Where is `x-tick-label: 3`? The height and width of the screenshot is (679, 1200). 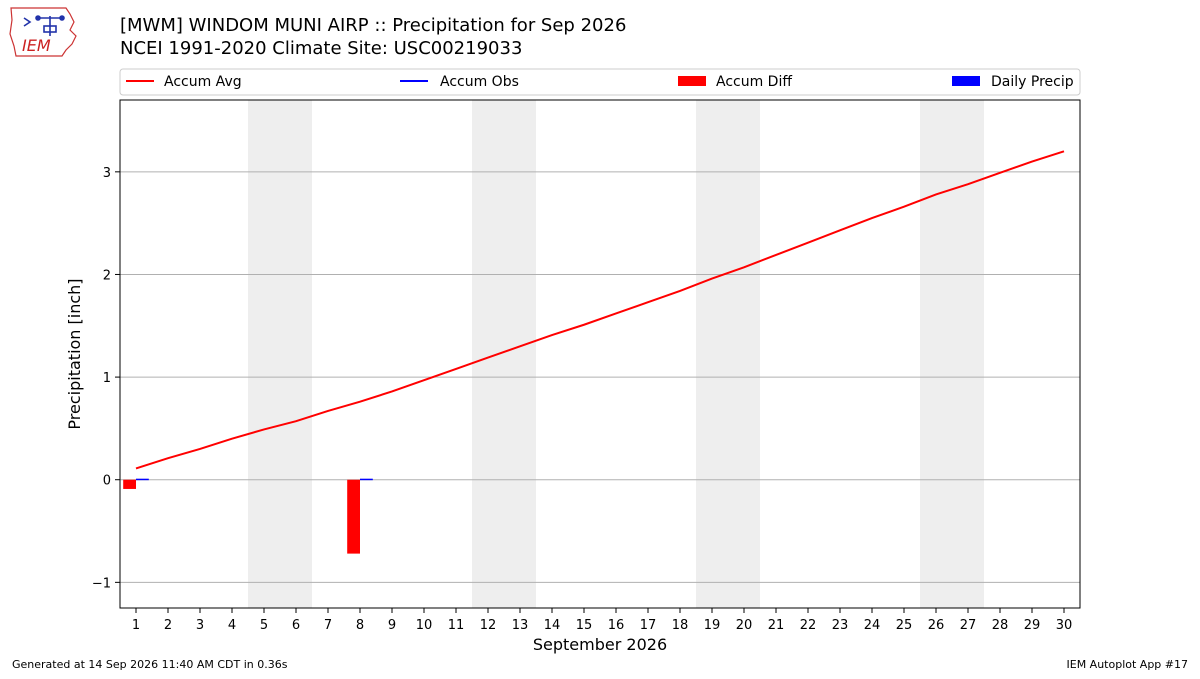 x-tick-label: 3 is located at coordinates (200, 625).